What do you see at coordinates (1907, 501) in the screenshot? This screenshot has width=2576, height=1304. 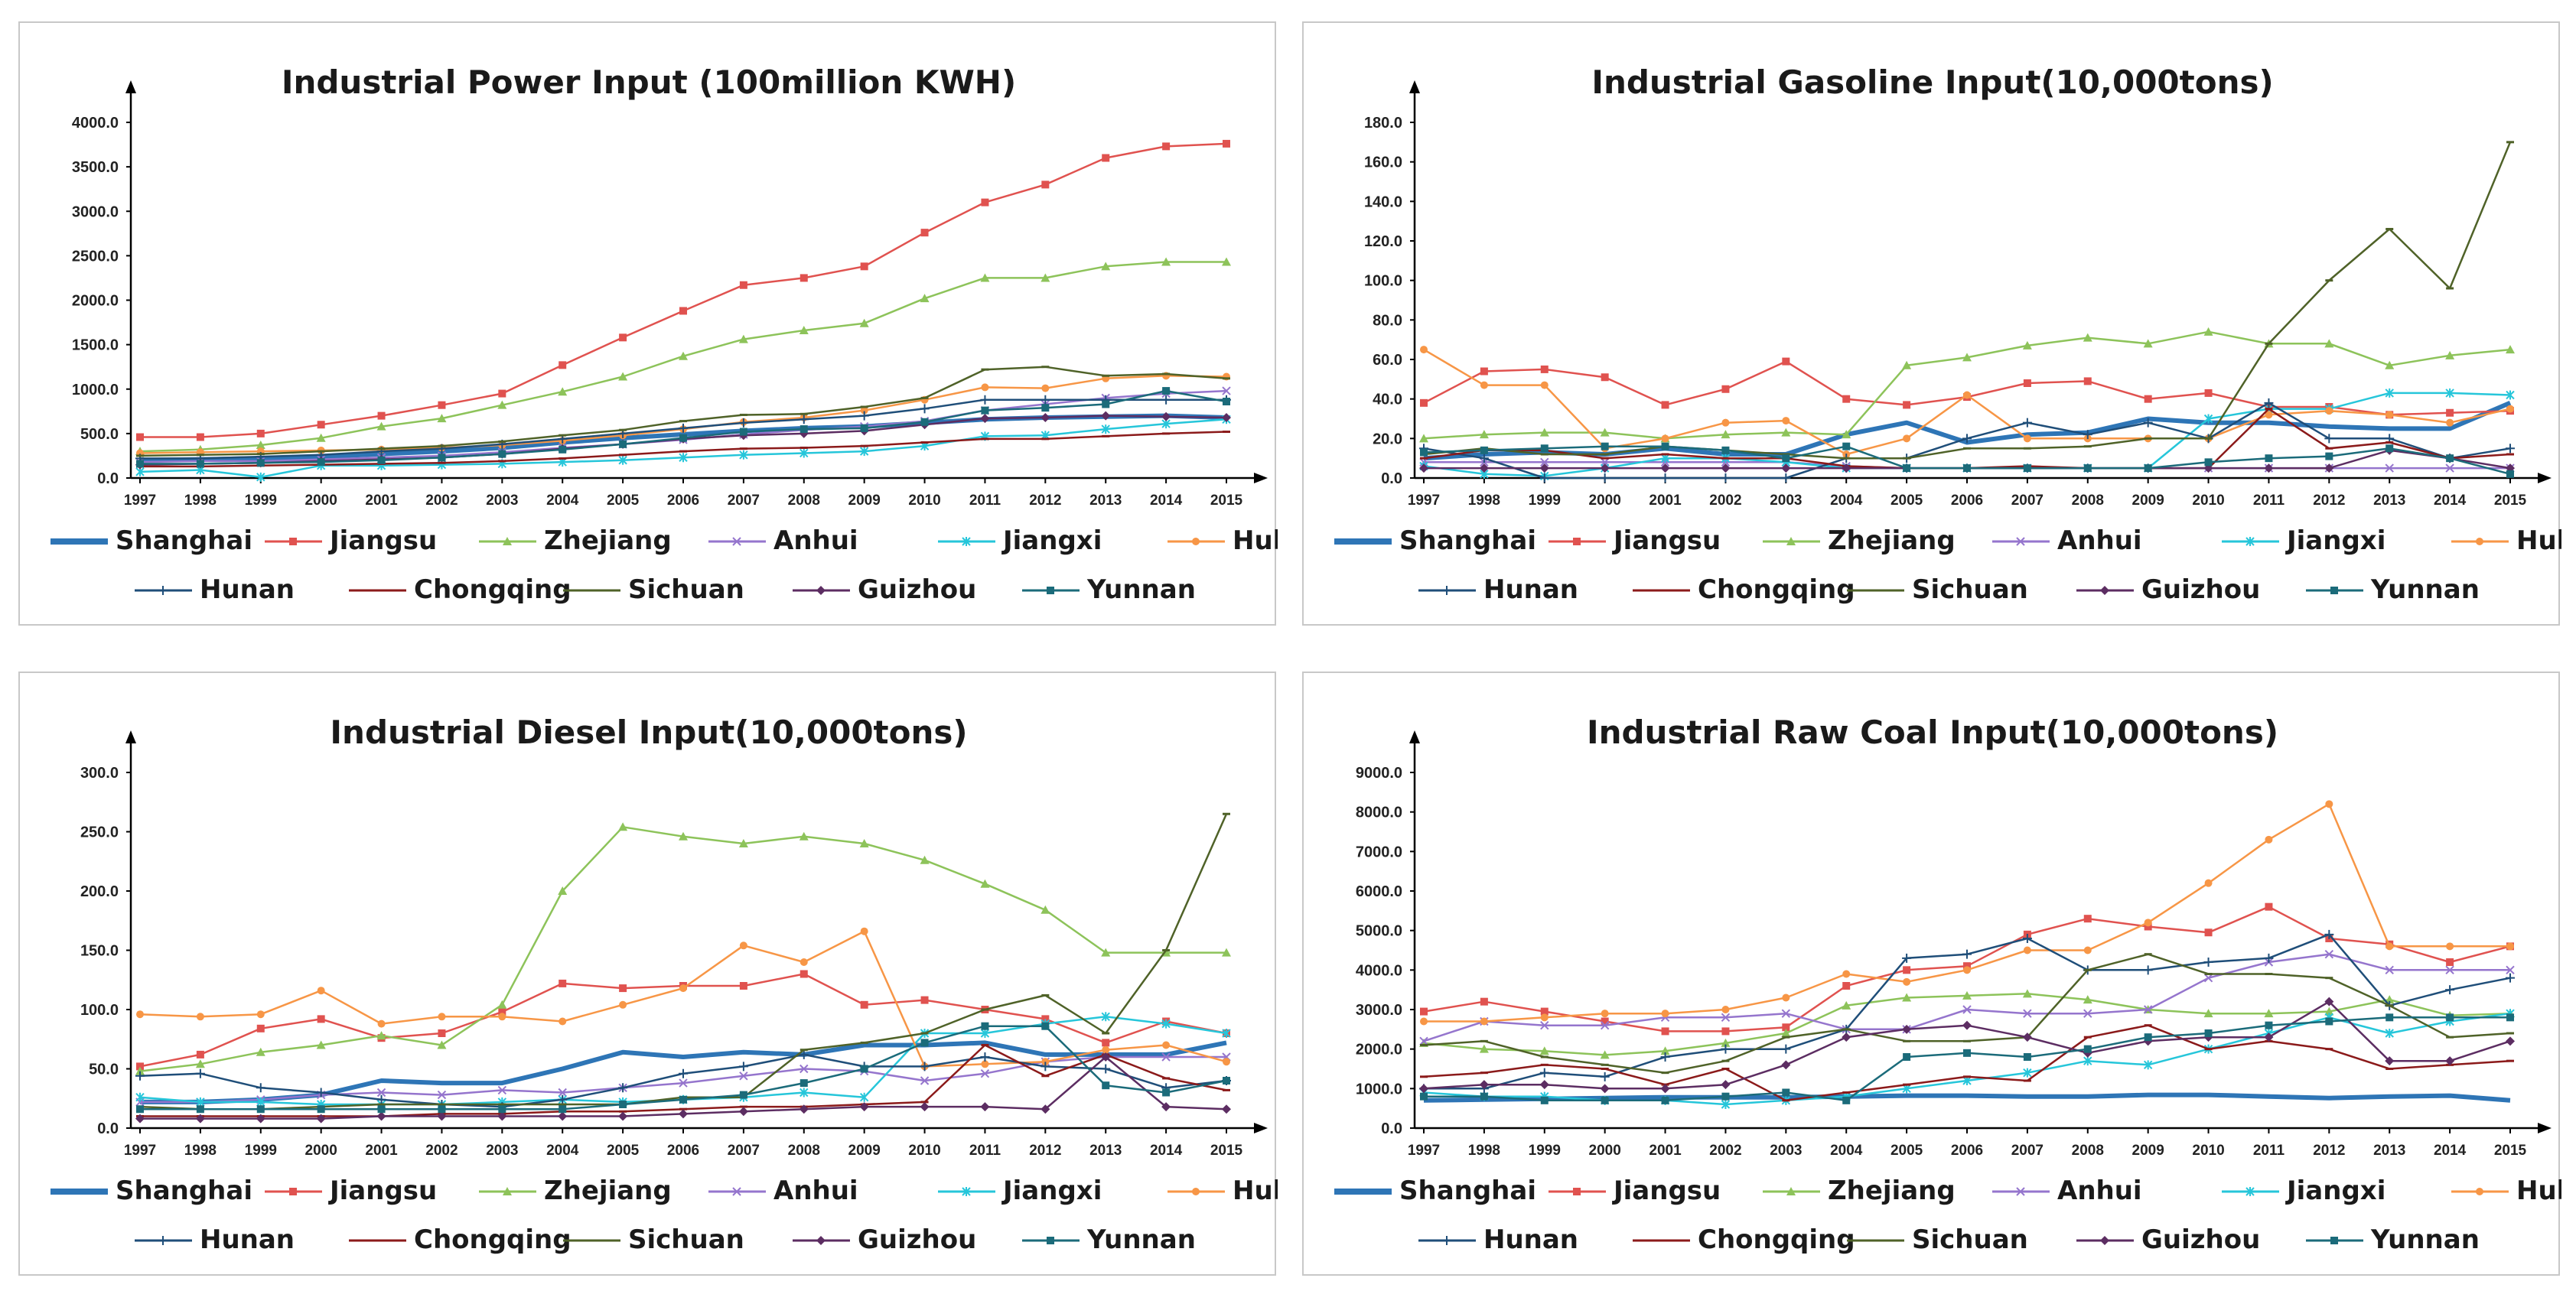 I see `x-tick-label: 2005` at bounding box center [1907, 501].